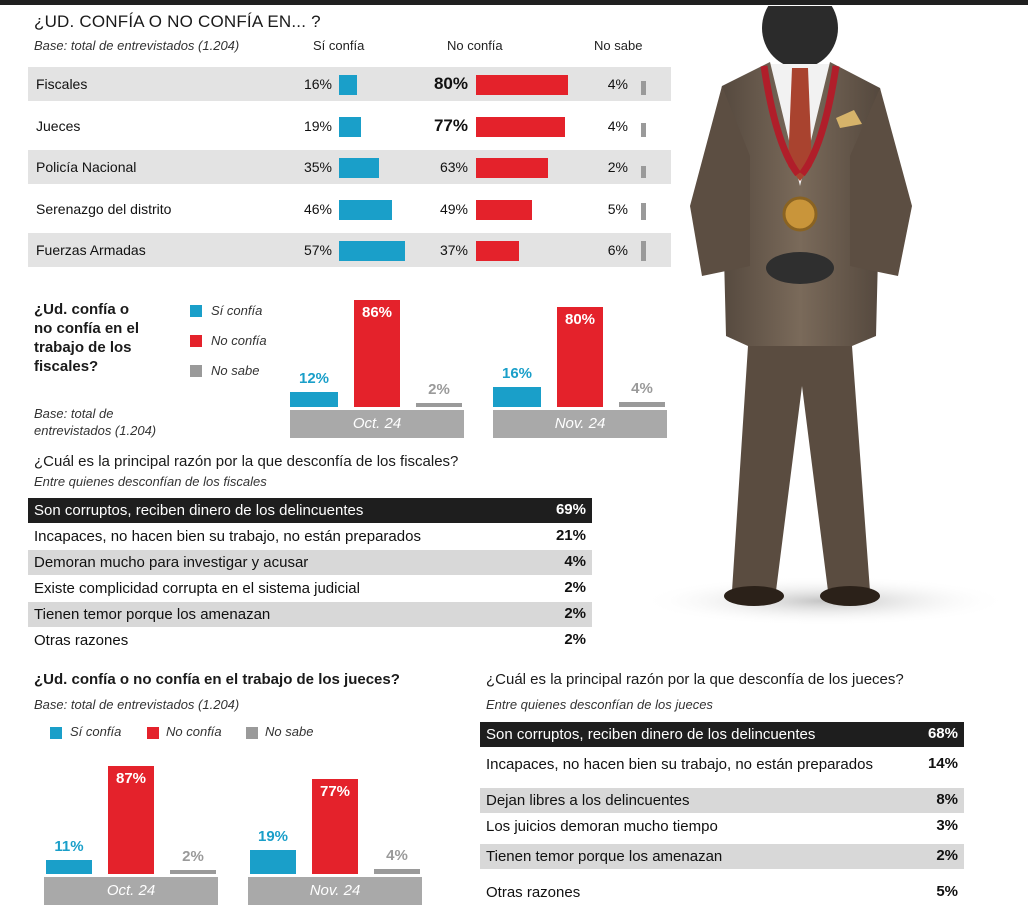 Image resolution: width=1028 pixels, height=920 pixels. Describe the element at coordinates (942, 733) in the screenshot. I see `reason-value: 68%` at that location.